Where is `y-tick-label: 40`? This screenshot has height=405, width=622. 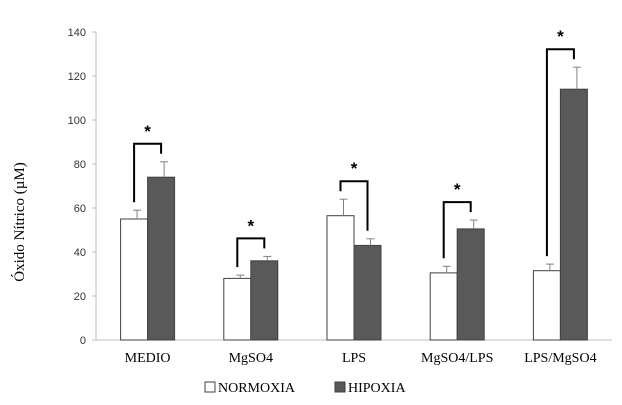
y-tick-label: 40 is located at coordinates (80, 253).